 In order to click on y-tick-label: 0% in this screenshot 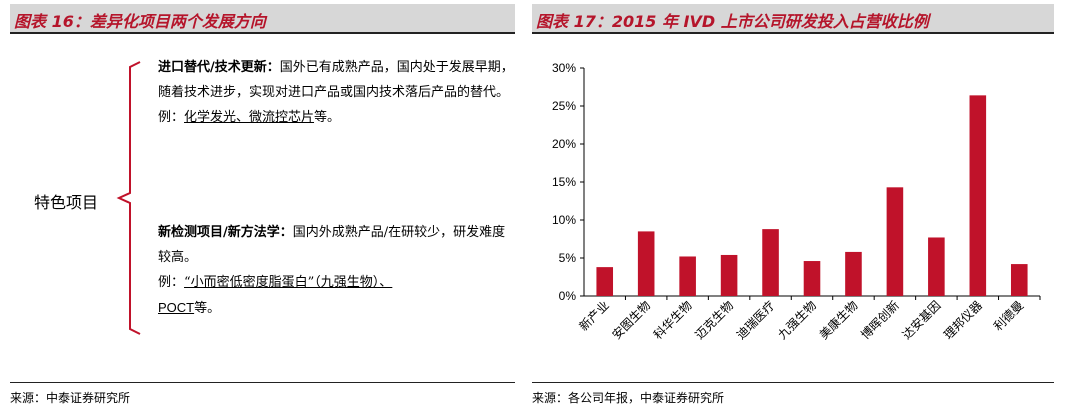, I will do `click(568, 296)`.